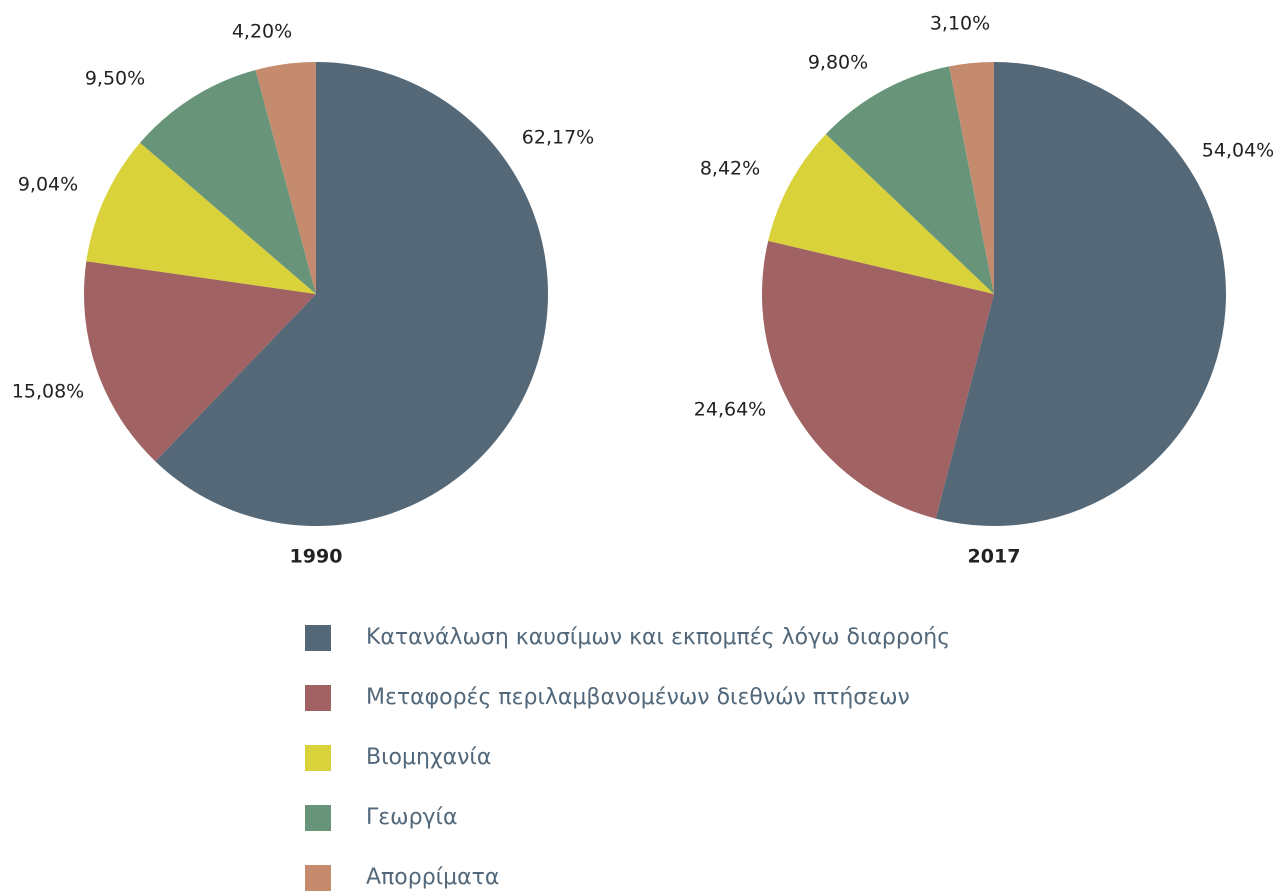 The height and width of the screenshot is (892, 1282). I want to click on slice-label: 15,08%, so click(48, 392).